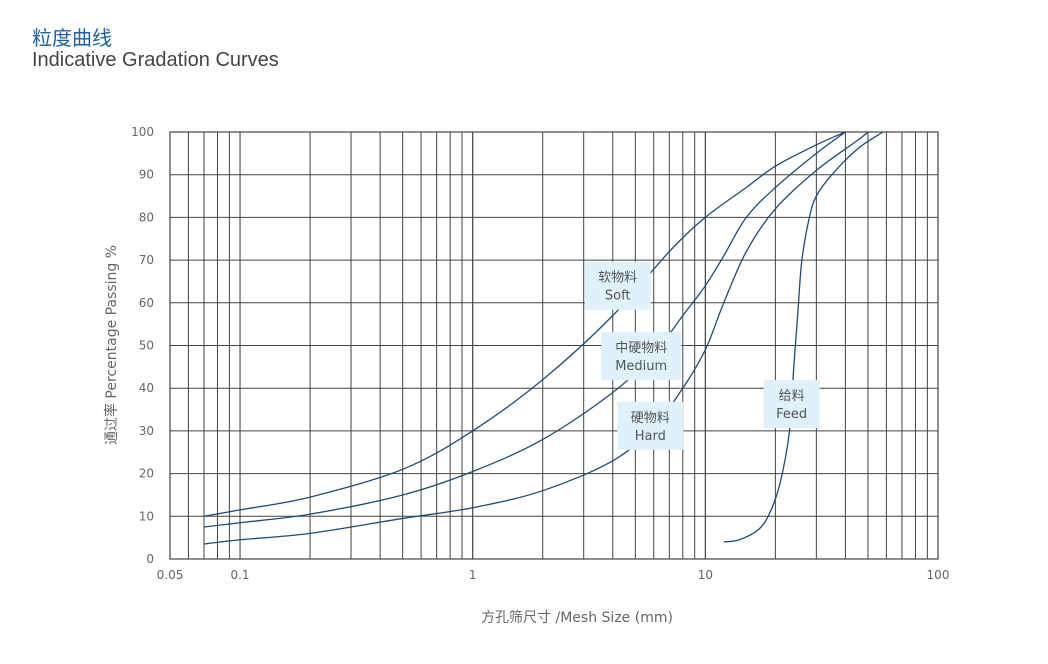 The height and width of the screenshot is (664, 1048). Describe the element at coordinates (170, 575) in the screenshot. I see `x-tick-label: 0.05` at that location.